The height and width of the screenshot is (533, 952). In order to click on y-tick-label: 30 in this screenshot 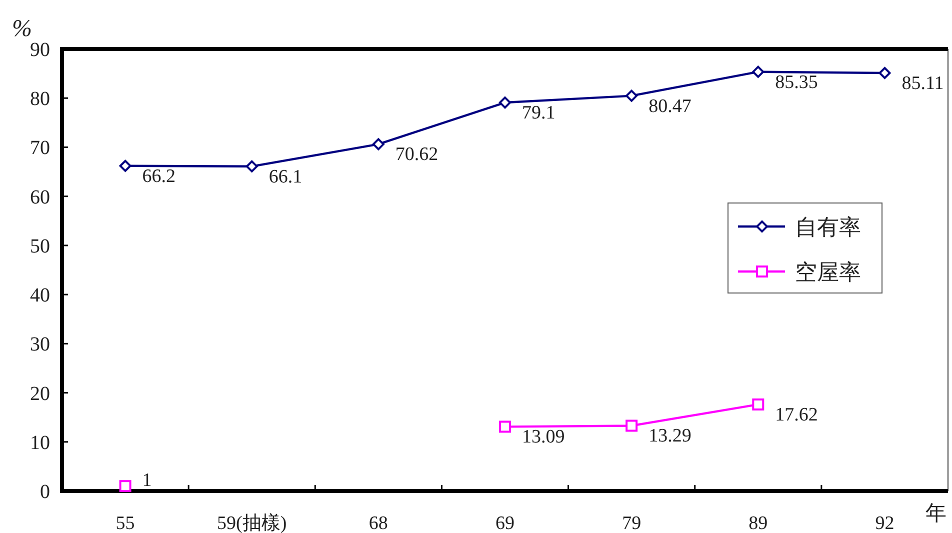, I will do `click(40, 345)`.